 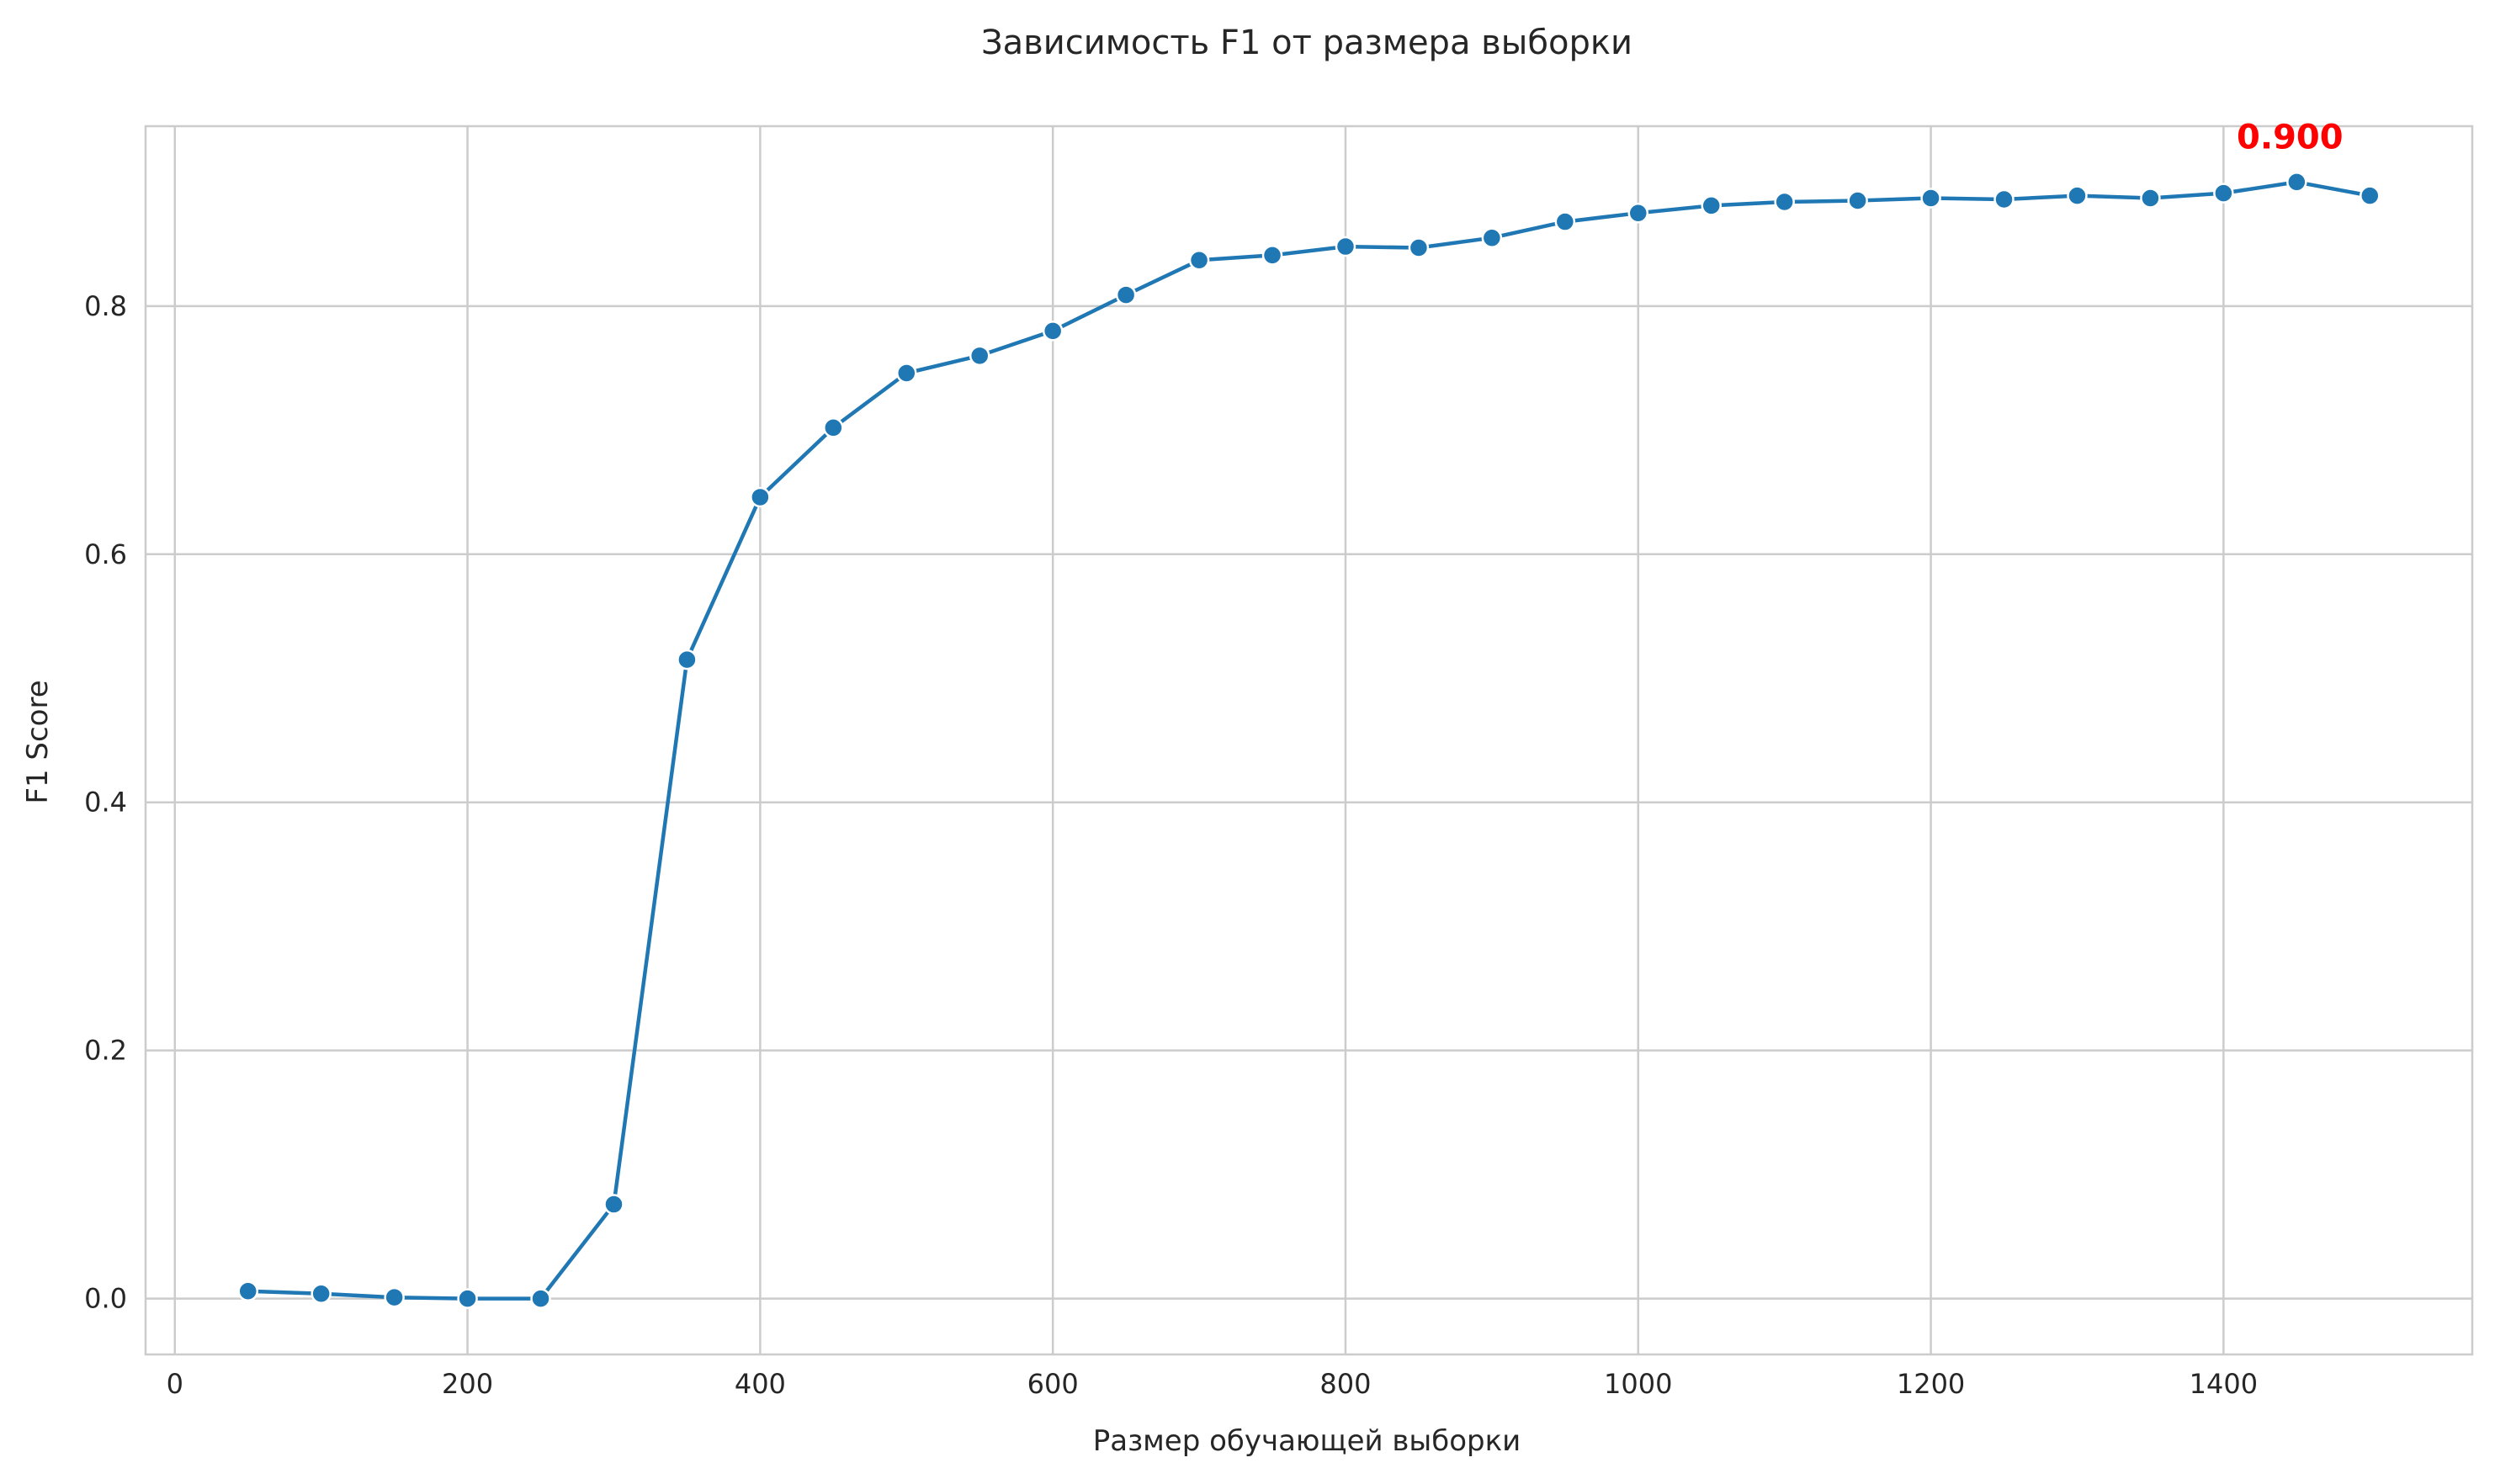 I want to click on y-tick-label: 0.8, so click(x=105, y=306).